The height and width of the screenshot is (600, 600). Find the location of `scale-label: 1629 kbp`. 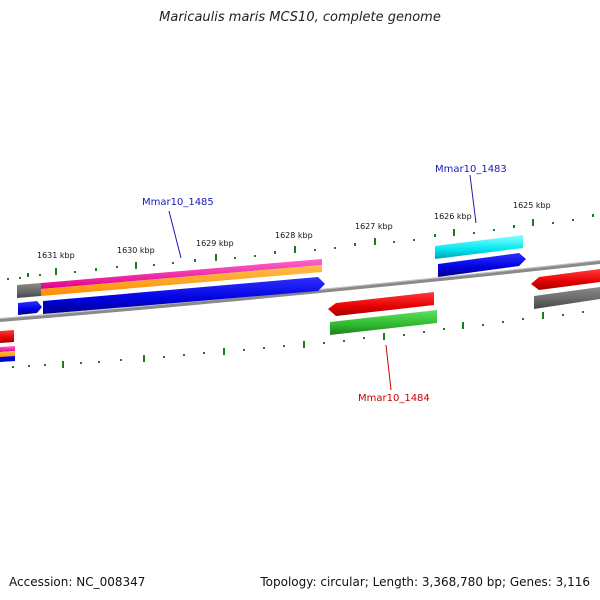

scale-label: 1629 kbp is located at coordinates (215, 243).